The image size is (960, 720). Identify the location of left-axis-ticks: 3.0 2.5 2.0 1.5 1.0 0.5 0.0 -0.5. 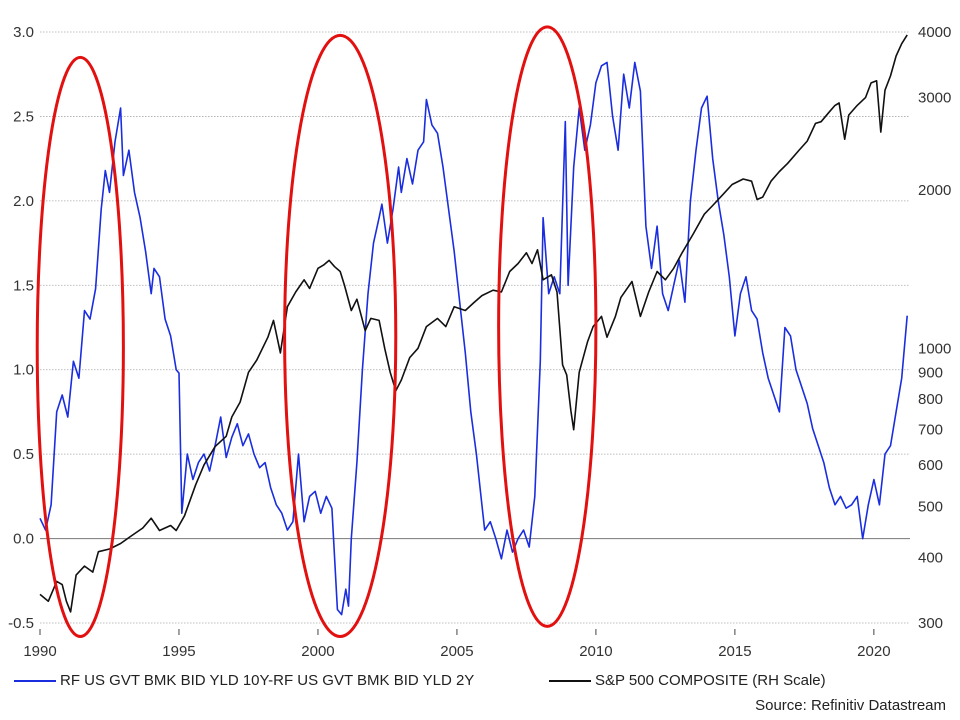
(21, 328).